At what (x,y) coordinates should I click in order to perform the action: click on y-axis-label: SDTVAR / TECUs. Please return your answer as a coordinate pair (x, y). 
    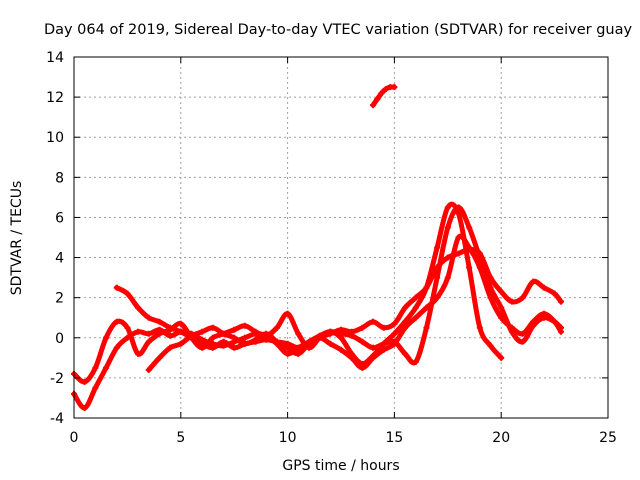
    Looking at the image, I should click on (17, 238).